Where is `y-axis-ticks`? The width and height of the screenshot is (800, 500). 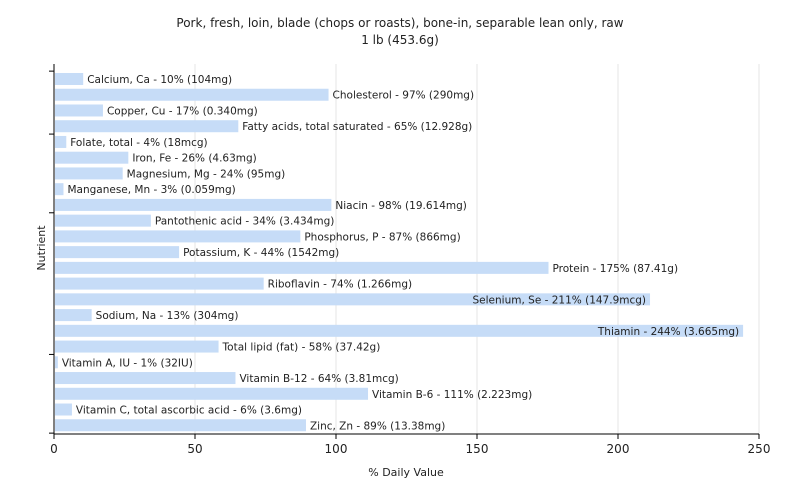
y-axis-ticks is located at coordinates (51, 252).